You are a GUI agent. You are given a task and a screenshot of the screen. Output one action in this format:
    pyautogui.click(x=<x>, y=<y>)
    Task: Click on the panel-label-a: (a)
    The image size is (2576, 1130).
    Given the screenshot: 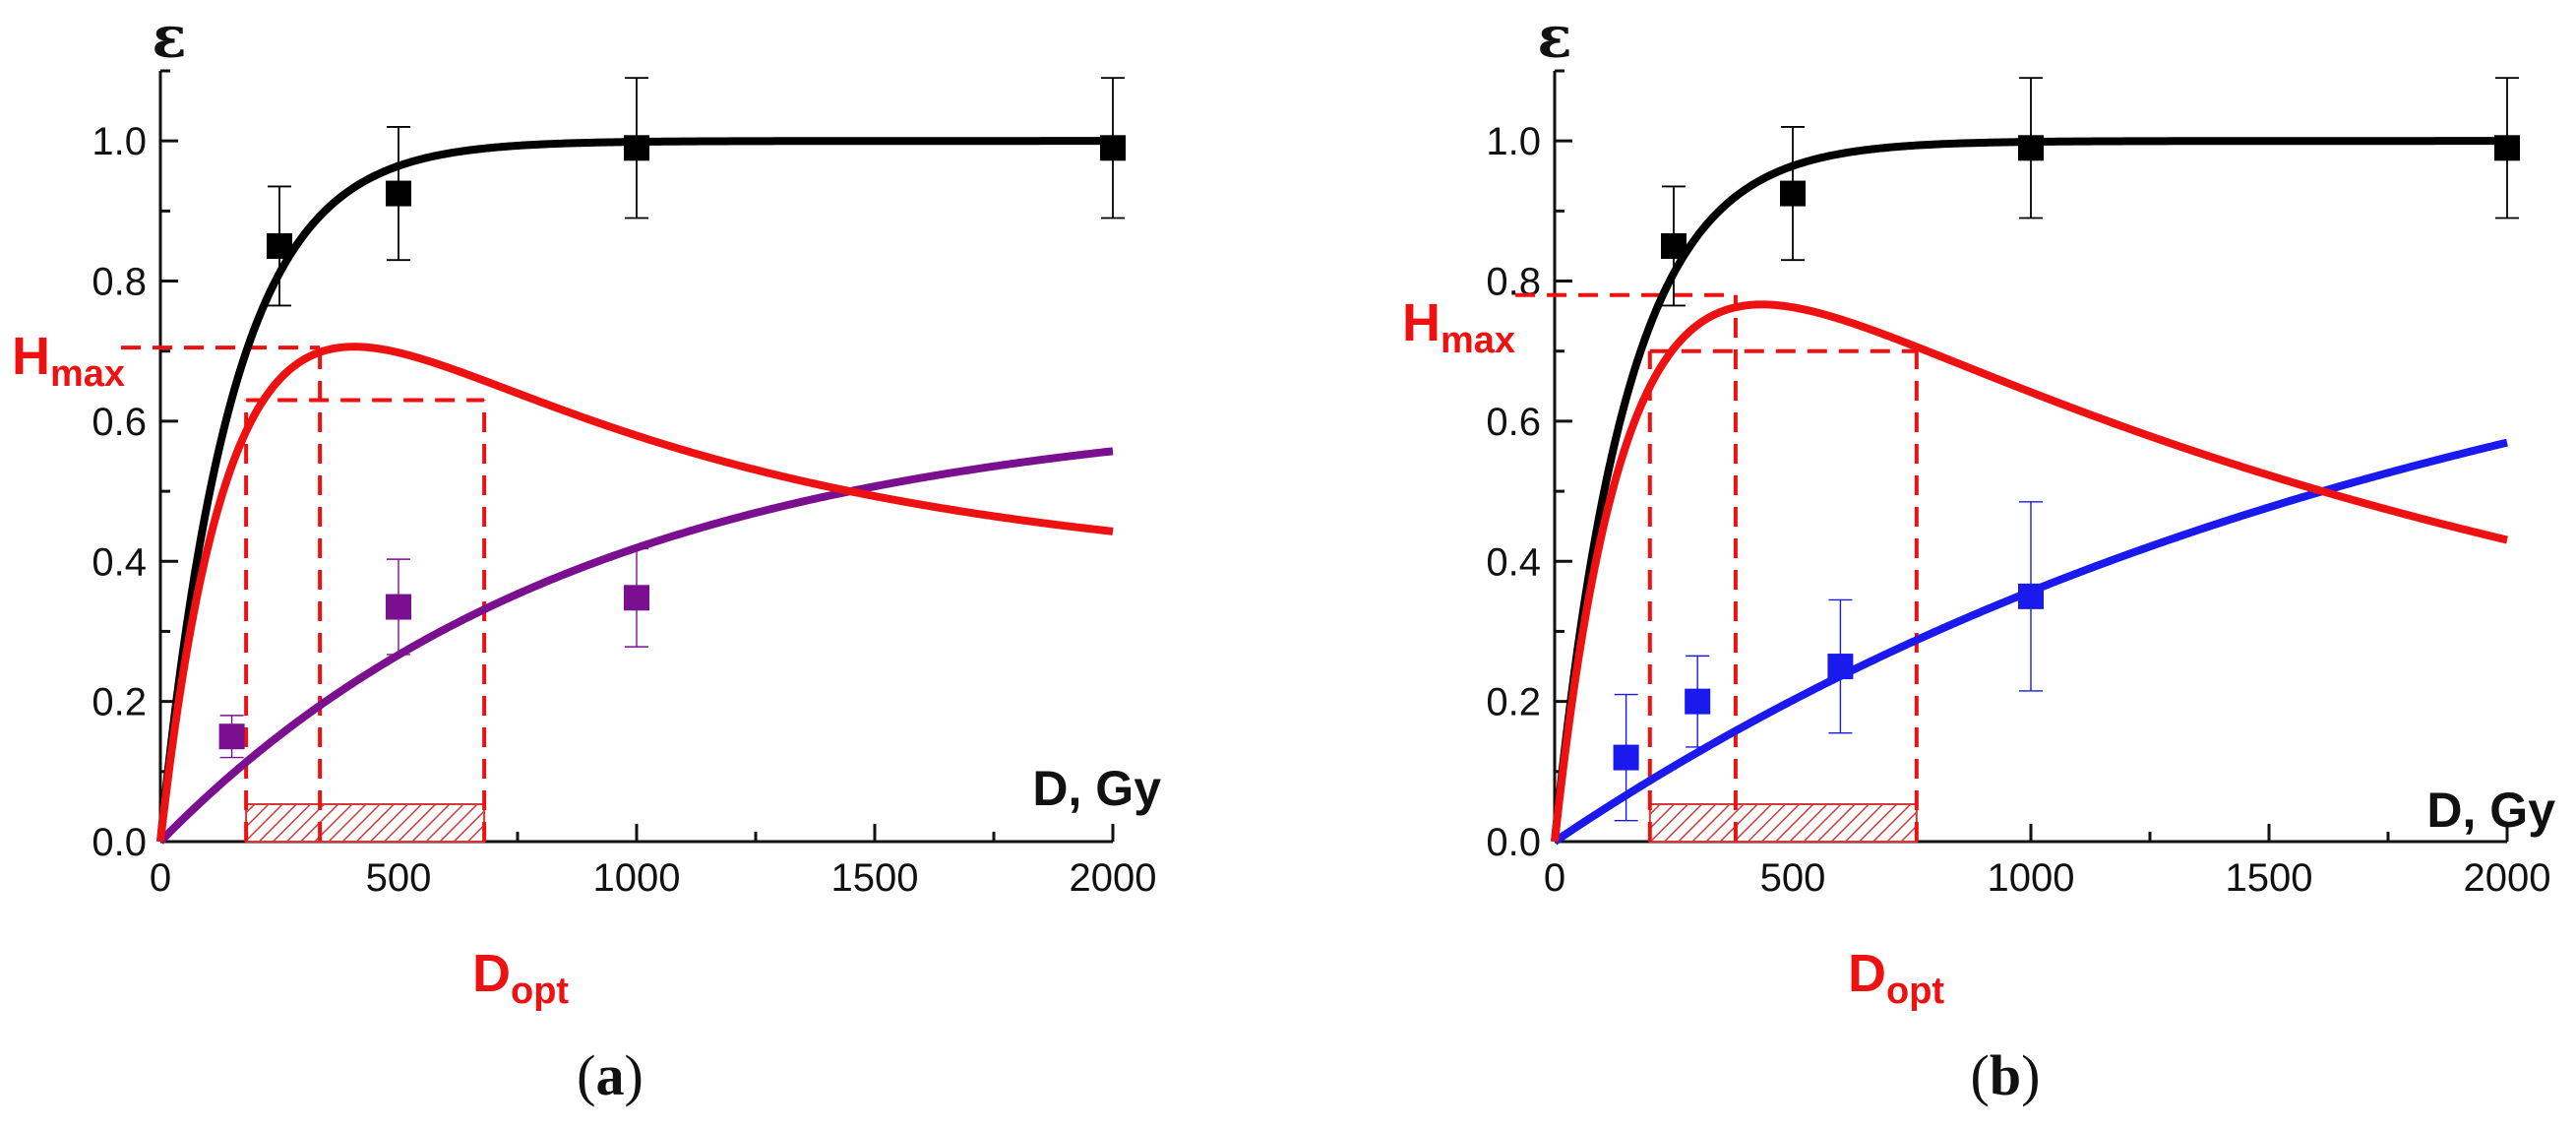 What is the action you would take?
    pyautogui.click(x=610, y=1075)
    